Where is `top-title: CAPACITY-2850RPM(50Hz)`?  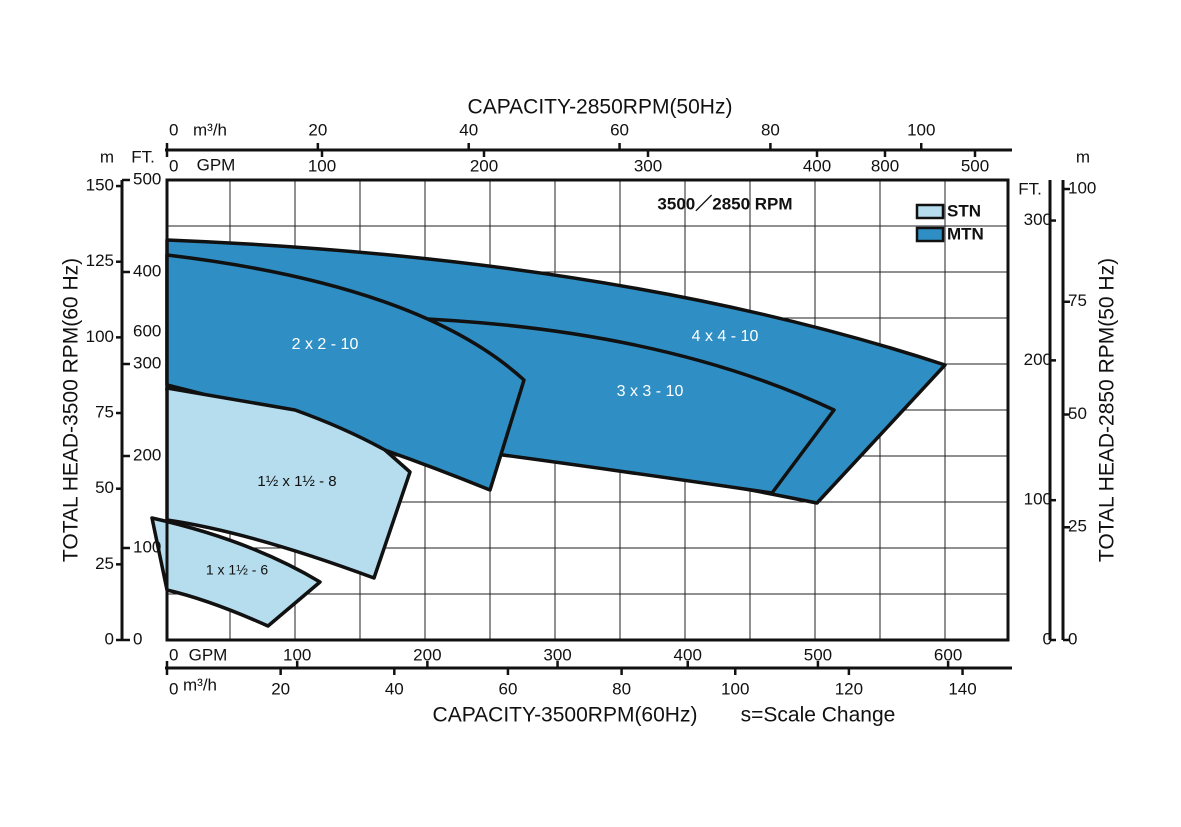
top-title: CAPACITY-2850RPM(50Hz) is located at coordinates (600, 107).